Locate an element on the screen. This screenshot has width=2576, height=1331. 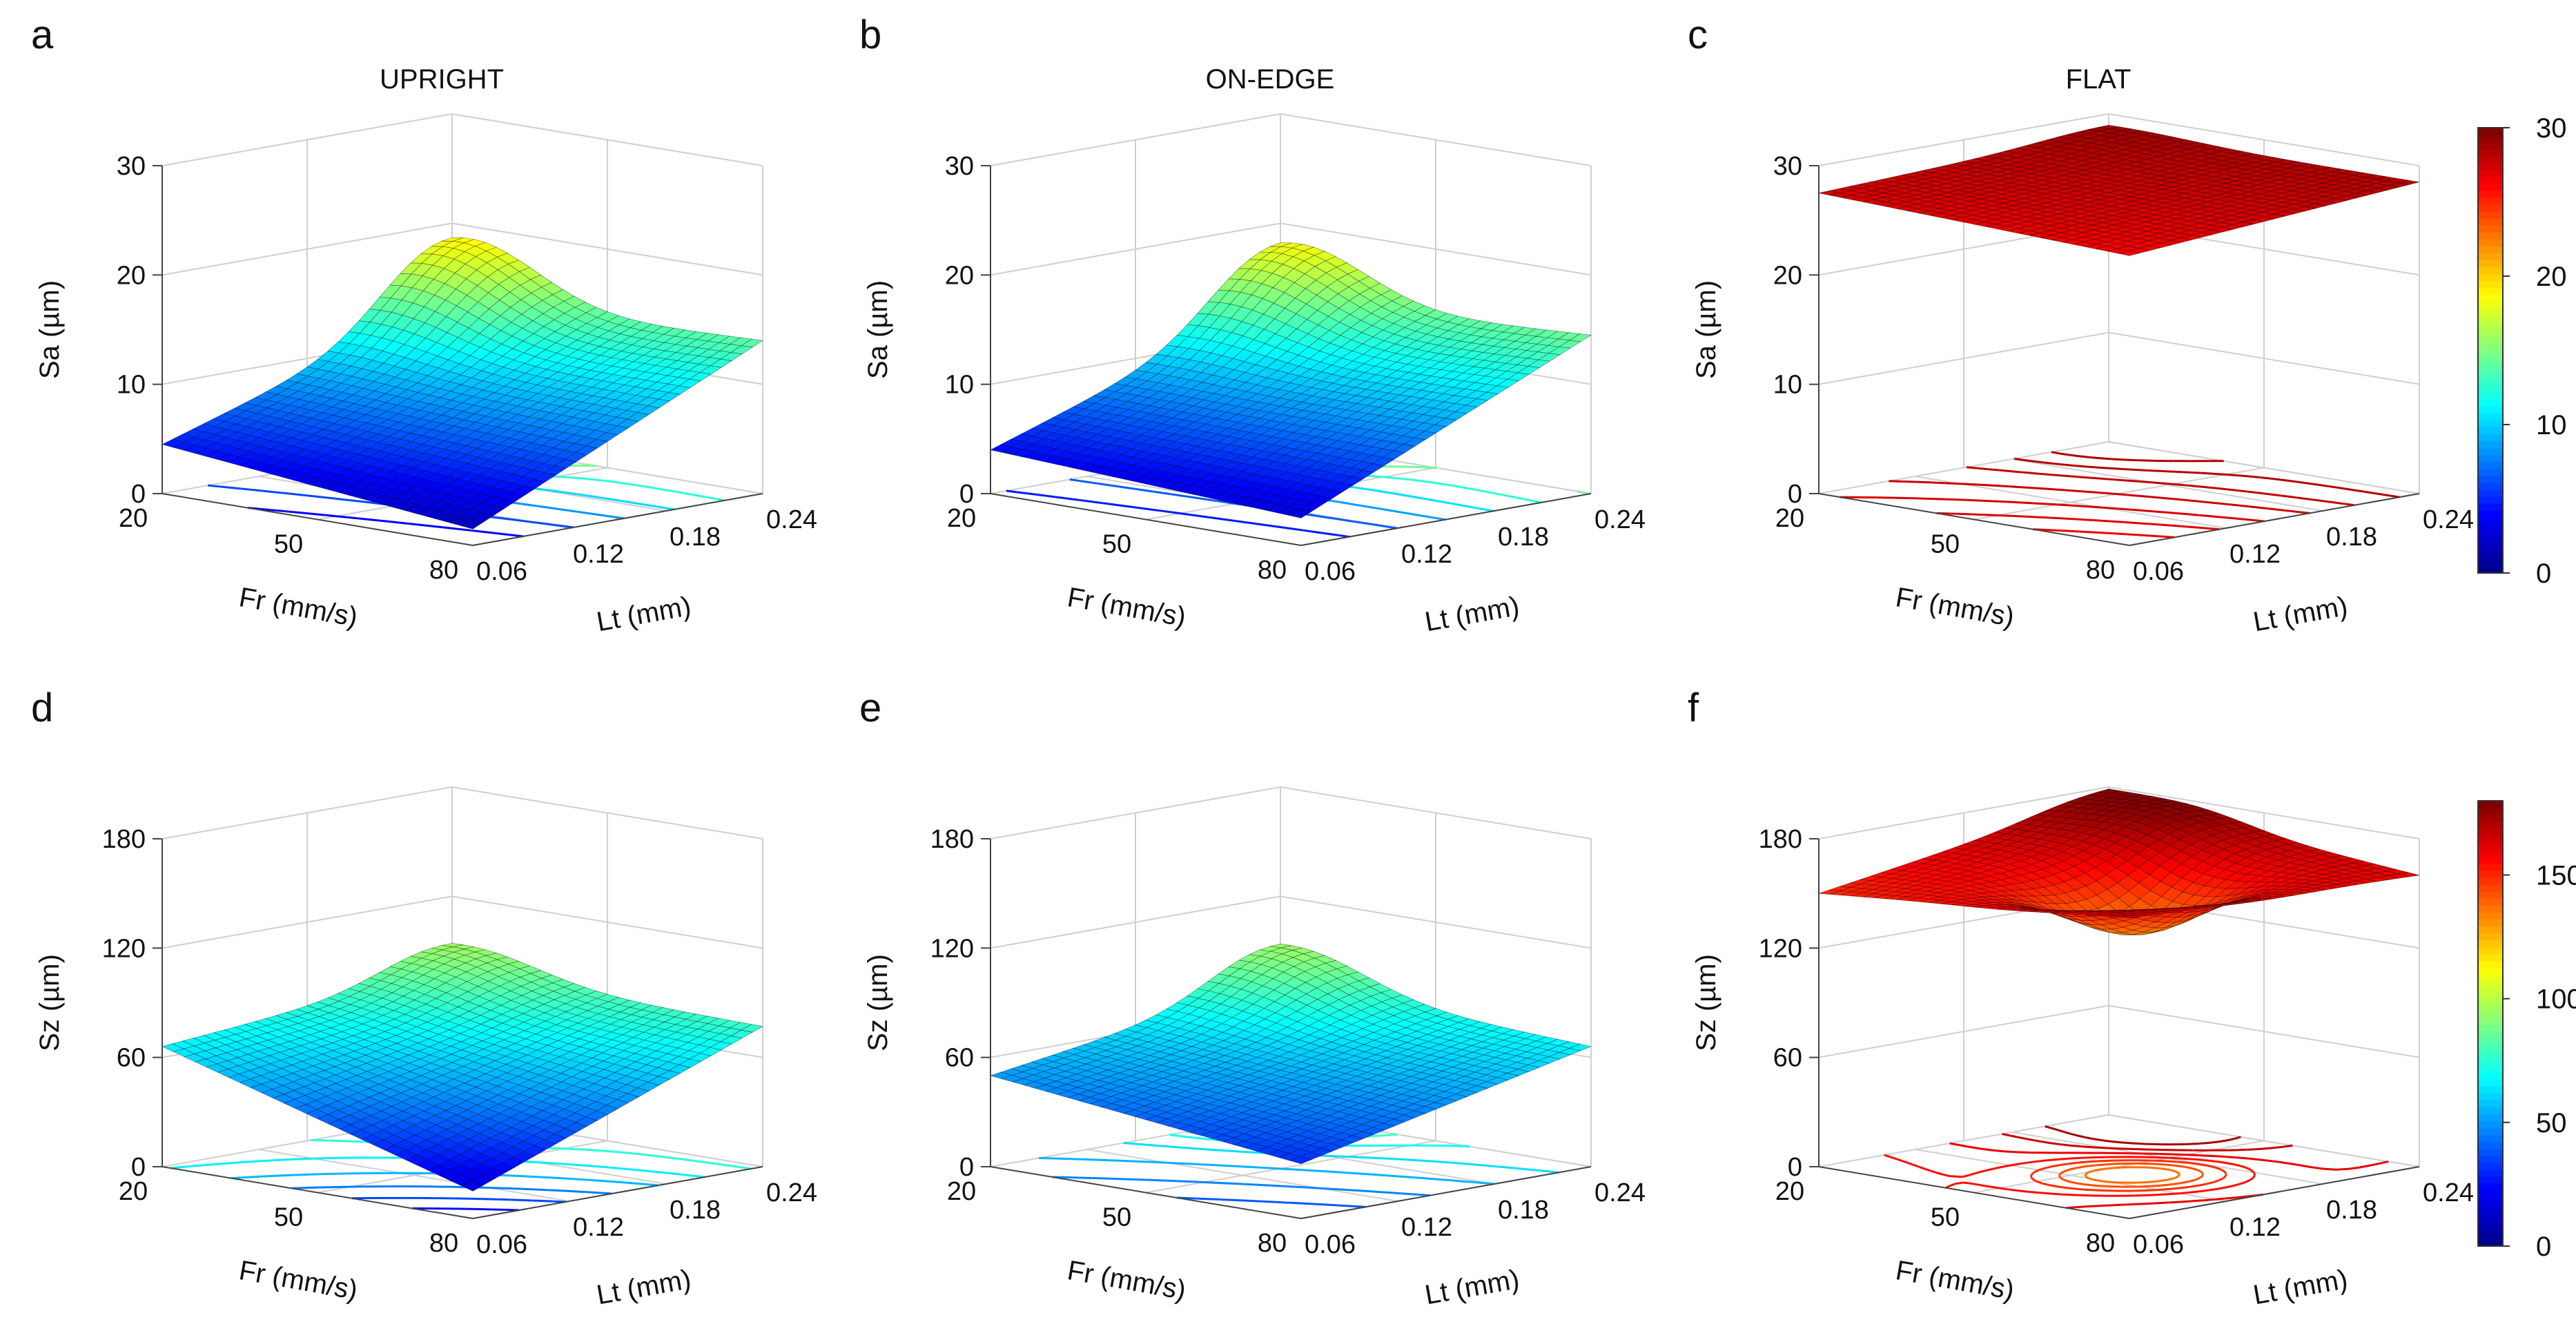
panel-letter: d is located at coordinates (42, 708).